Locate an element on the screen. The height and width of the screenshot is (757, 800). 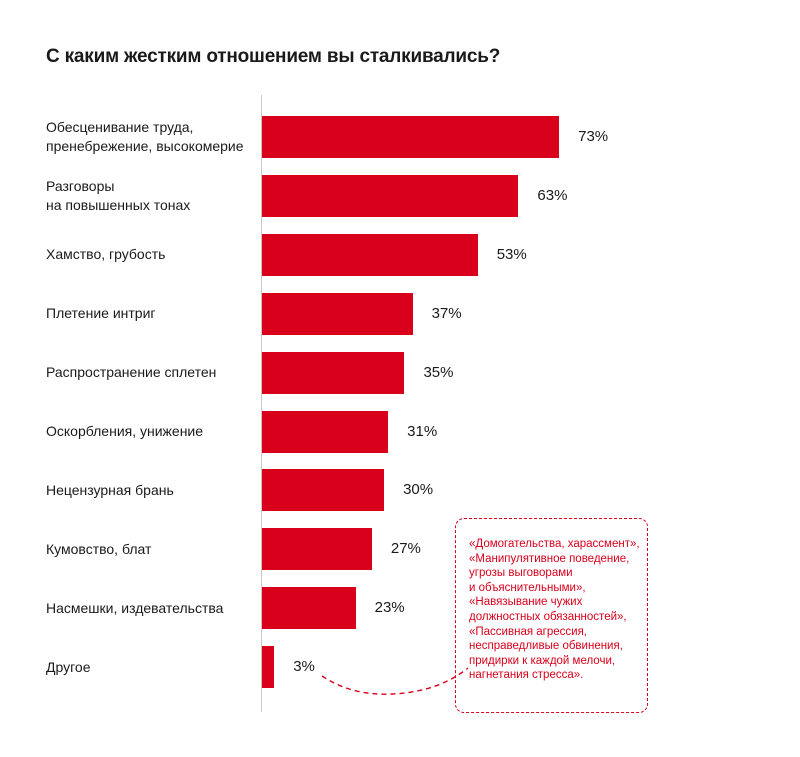
value-label: 27% is located at coordinates (405, 549).